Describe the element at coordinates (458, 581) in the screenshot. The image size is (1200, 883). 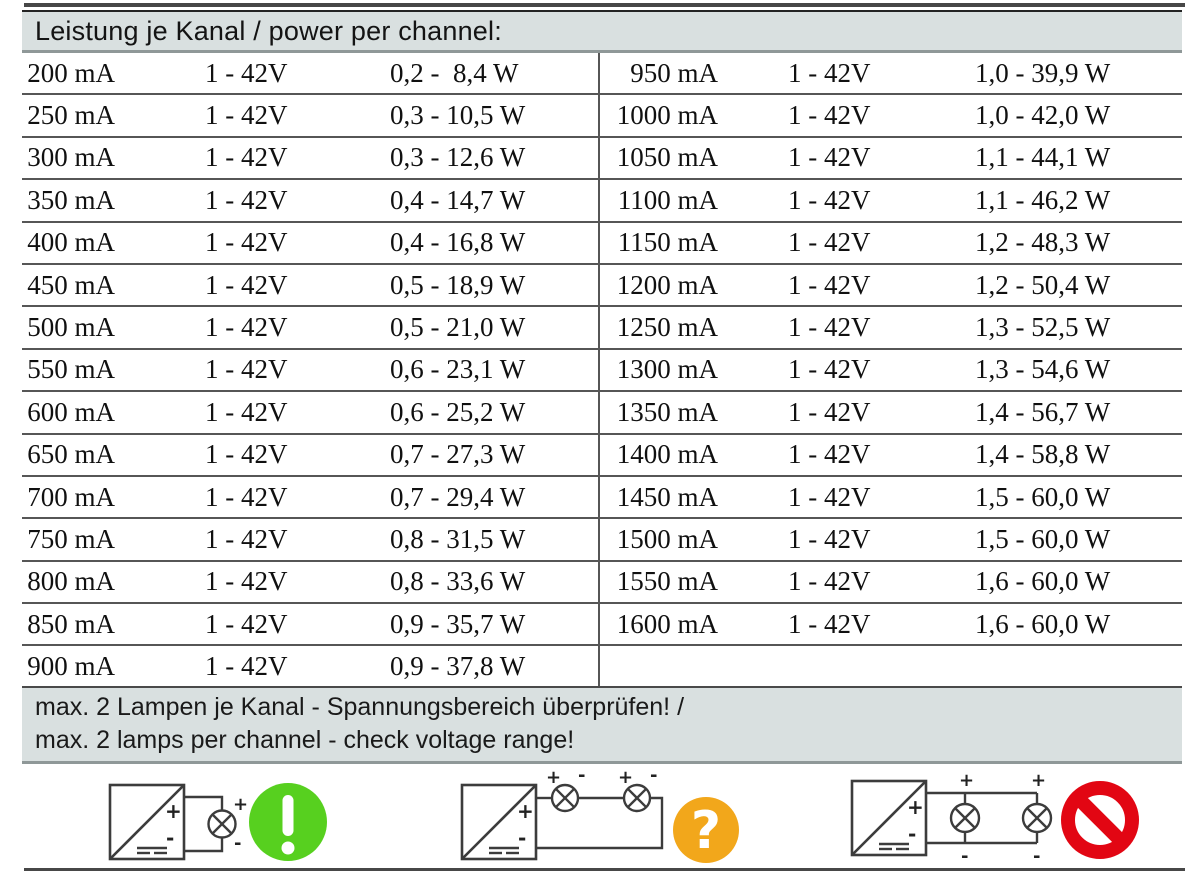
I see `cell-w-left: 0,8 - 33,6 W` at that location.